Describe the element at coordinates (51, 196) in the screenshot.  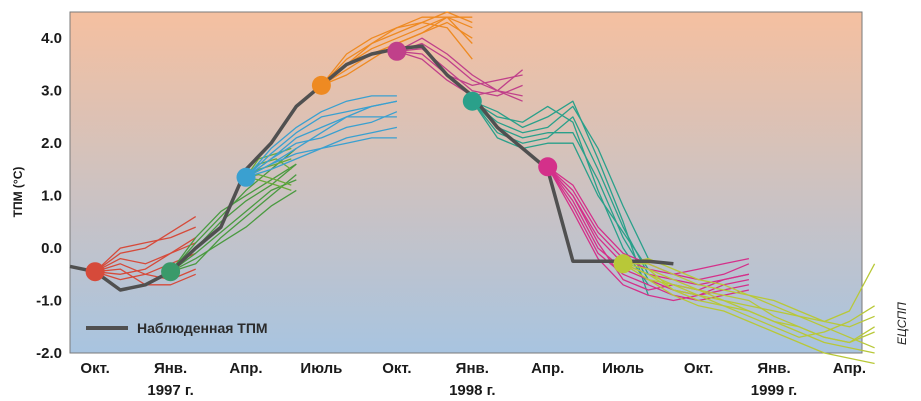
I see `y-tick-label: 1.0` at that location.